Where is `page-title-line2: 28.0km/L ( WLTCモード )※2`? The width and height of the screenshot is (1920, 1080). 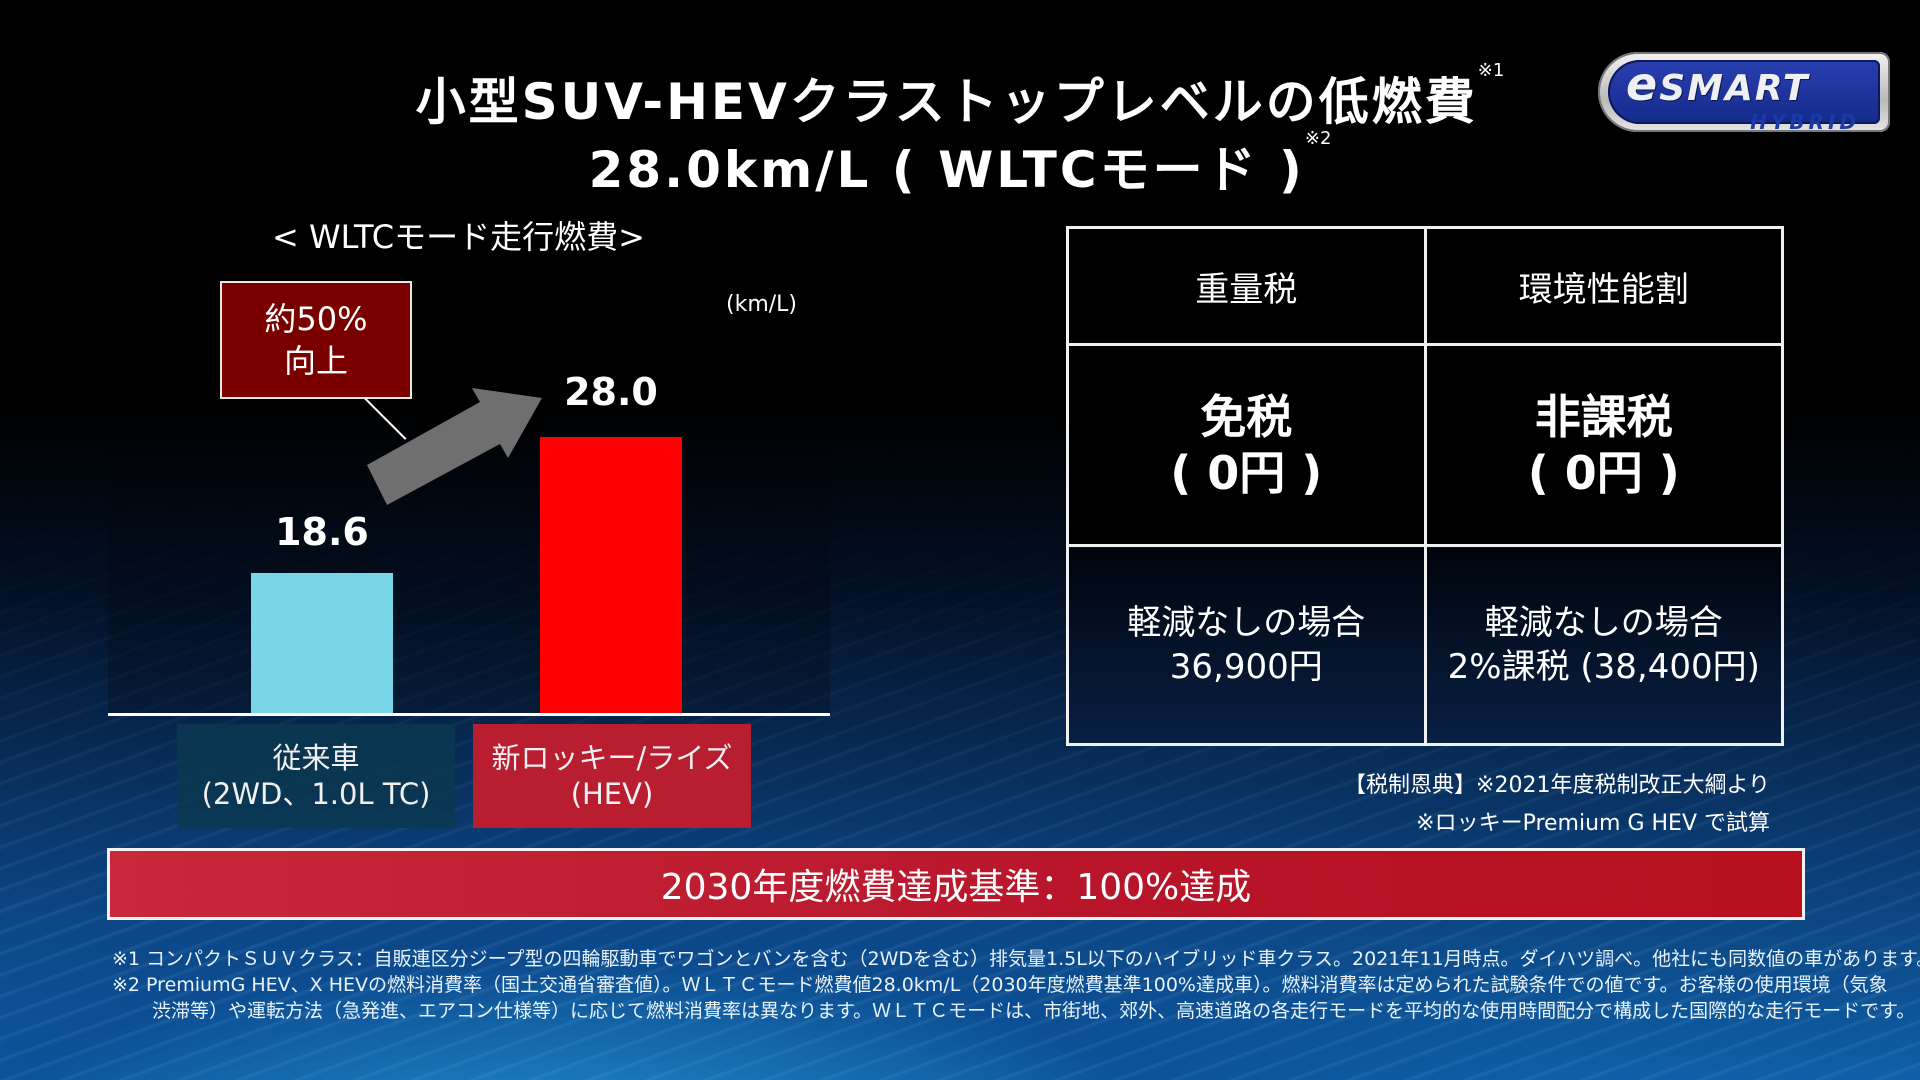
page-title-line2: 28.0km/L ( WLTCモード )※2 is located at coordinates (960, 165).